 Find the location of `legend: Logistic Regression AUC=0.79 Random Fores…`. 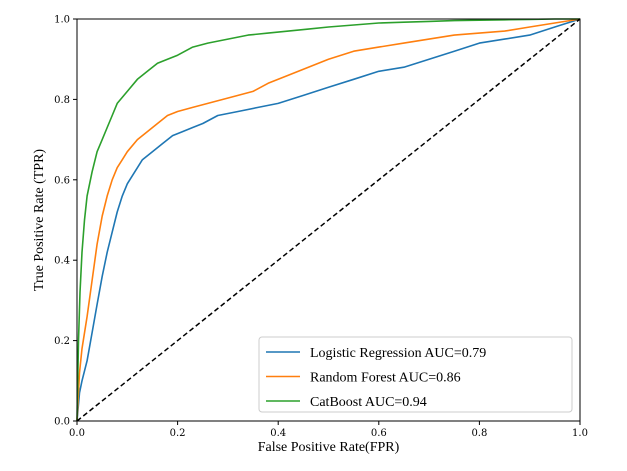

legend: Logistic Regression AUC=0.79 Random Fores… is located at coordinates (415, 374).